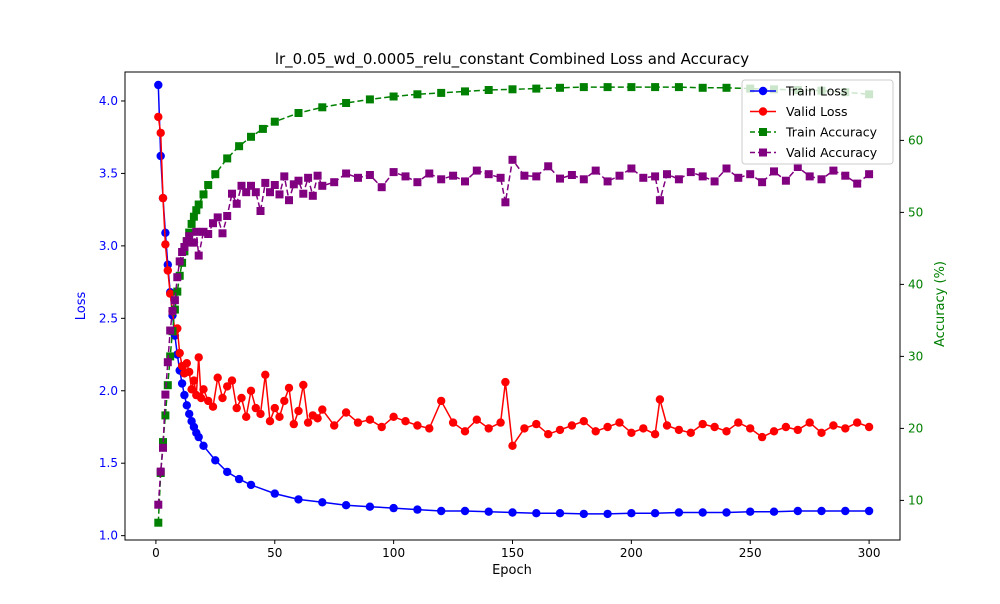  What do you see at coordinates (915, 500) in the screenshot?
I see `y-right-tick-label: 10` at bounding box center [915, 500].